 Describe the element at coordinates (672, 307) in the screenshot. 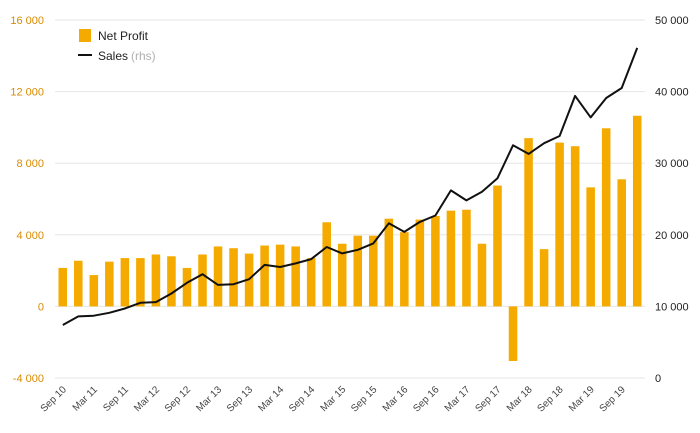

I see `y-right-tick-label: 10 000` at that location.